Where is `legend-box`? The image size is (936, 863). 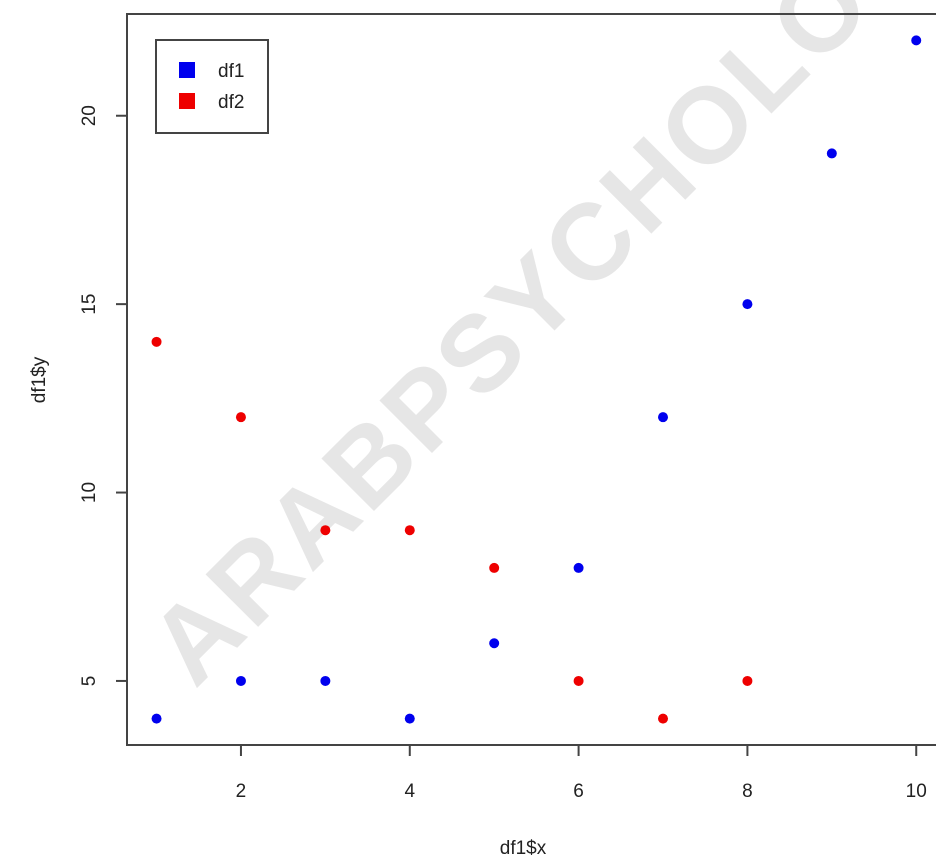
legend-box is located at coordinates (212, 86).